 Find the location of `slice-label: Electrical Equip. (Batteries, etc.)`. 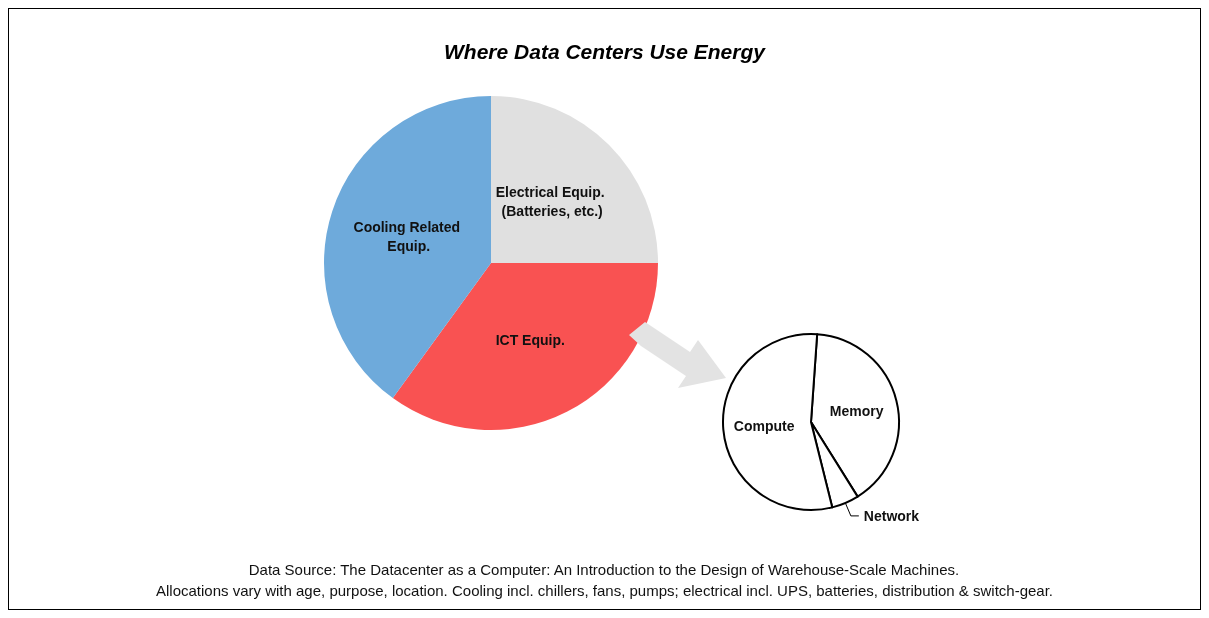

slice-label: Electrical Equip. (Batteries, etc.) is located at coordinates (552, 202).